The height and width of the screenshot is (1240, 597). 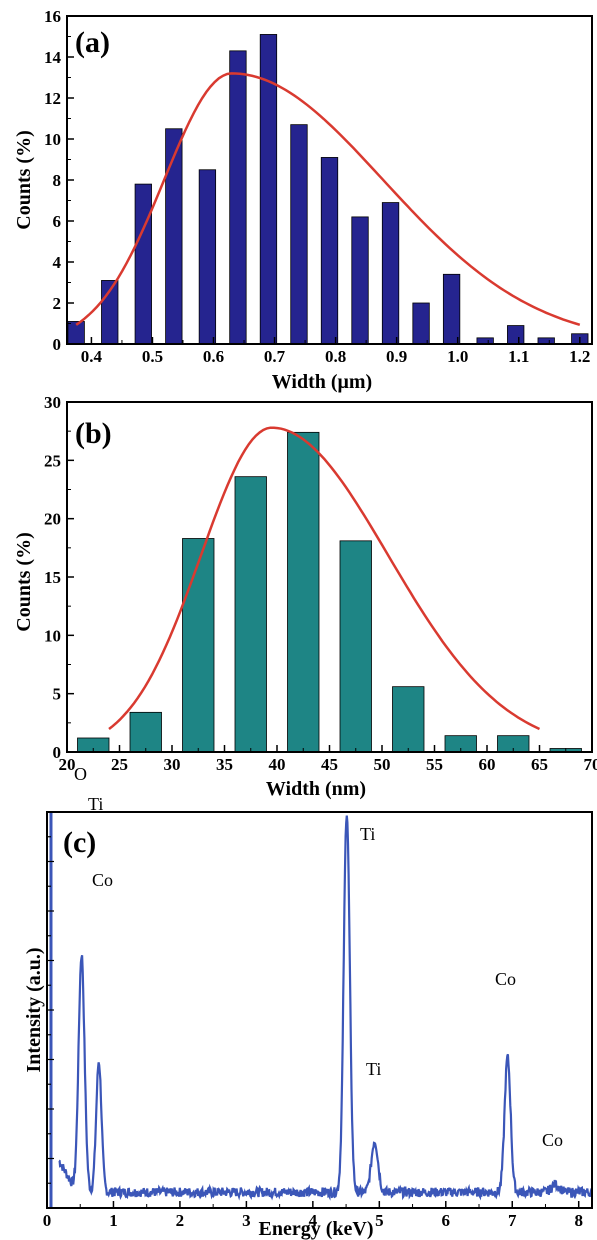 What do you see at coordinates (24, 179) in the screenshot?
I see `panel-a-y-axis-title: Counts (%)` at bounding box center [24, 179].